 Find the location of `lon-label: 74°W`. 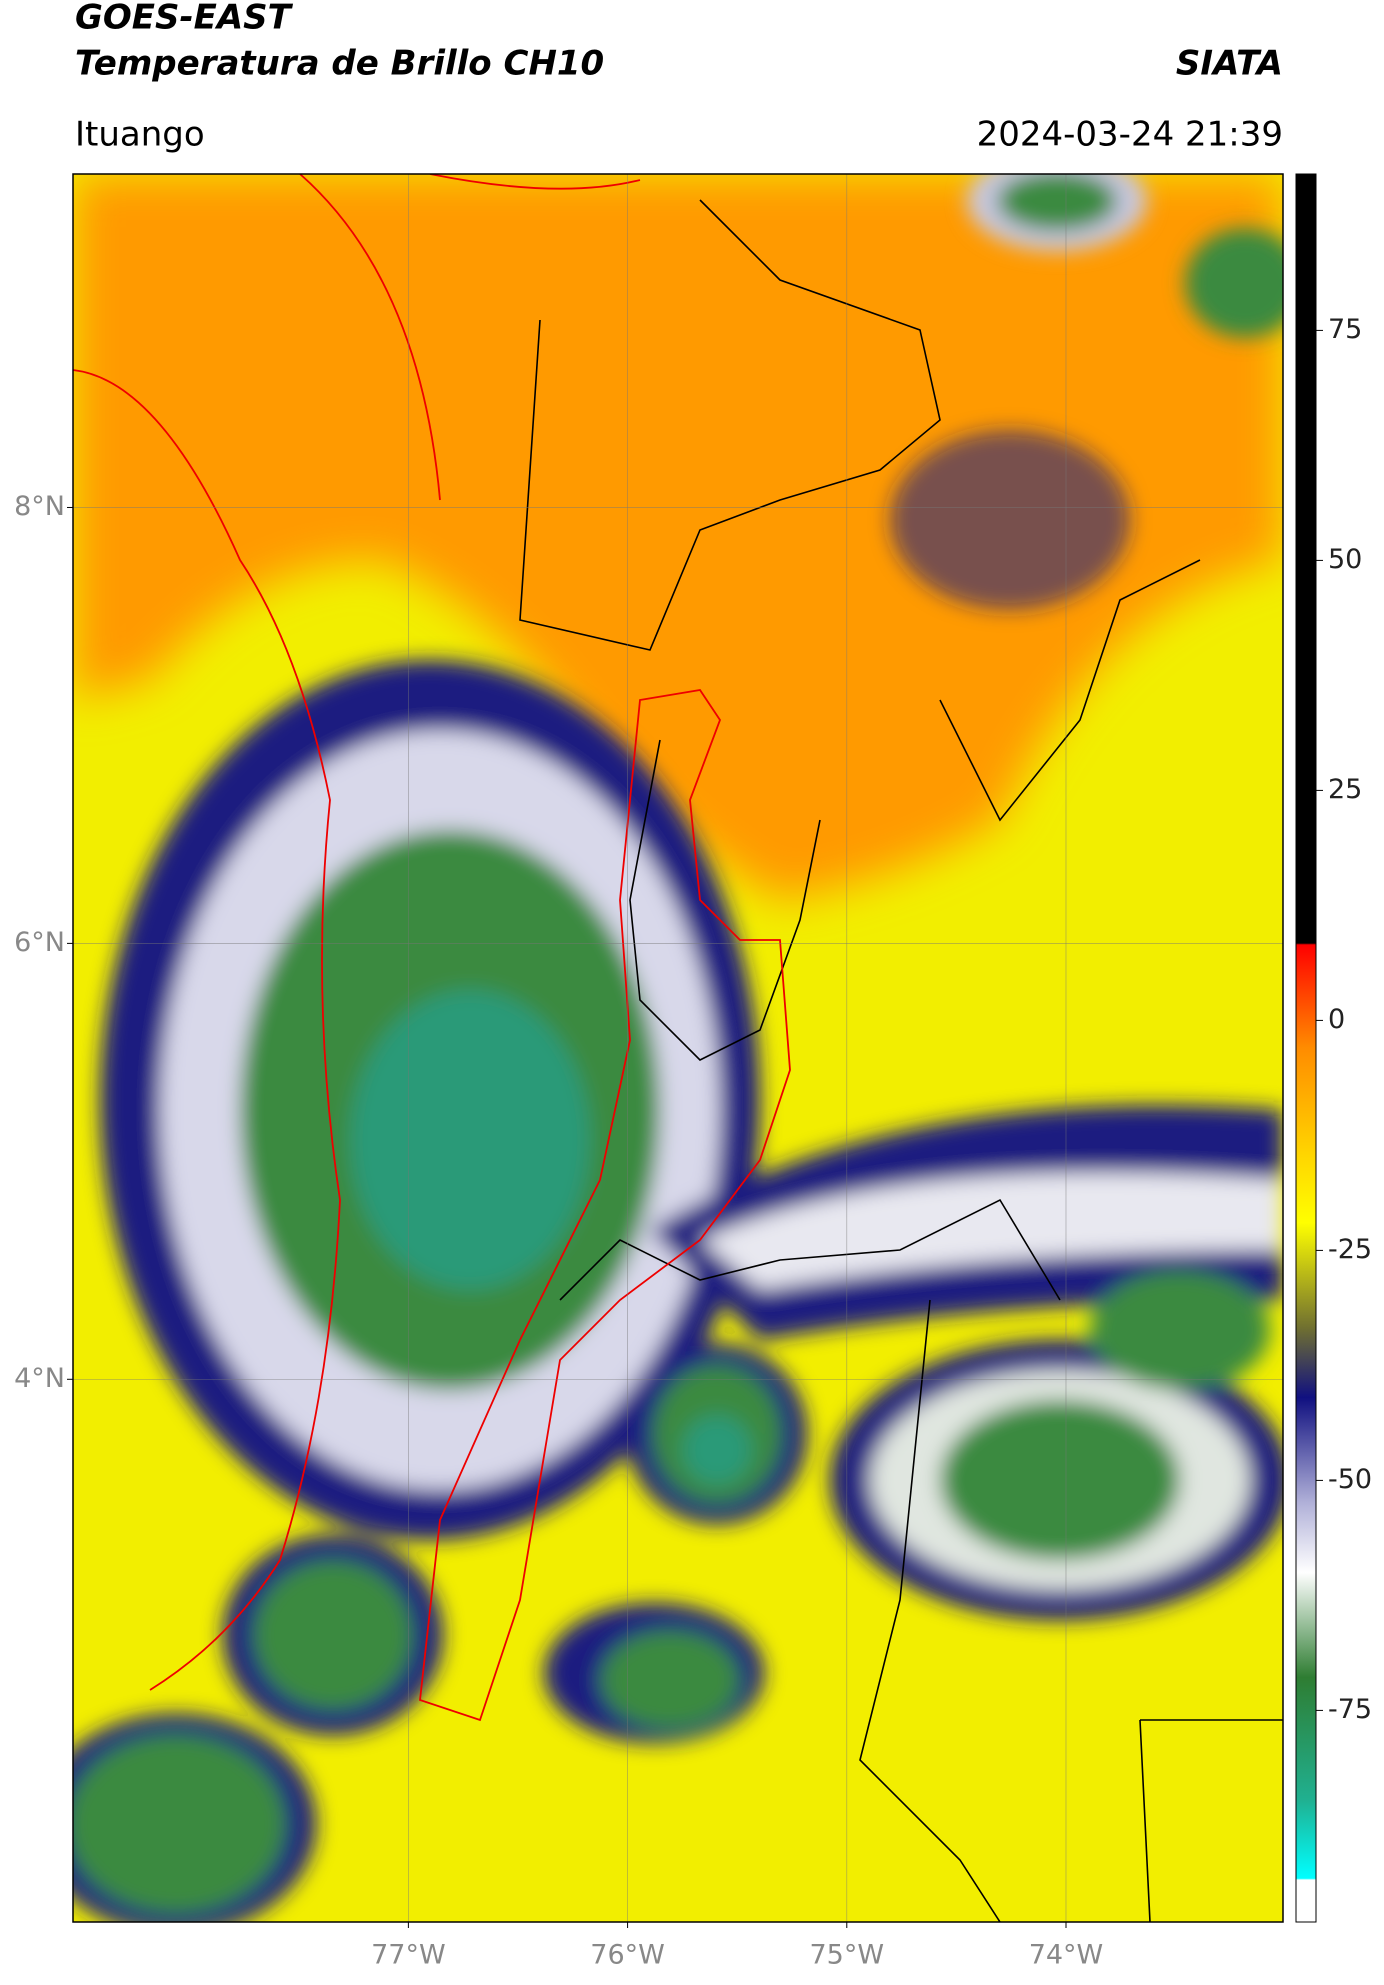

lon-label: 74°W is located at coordinates (1066, 1955).